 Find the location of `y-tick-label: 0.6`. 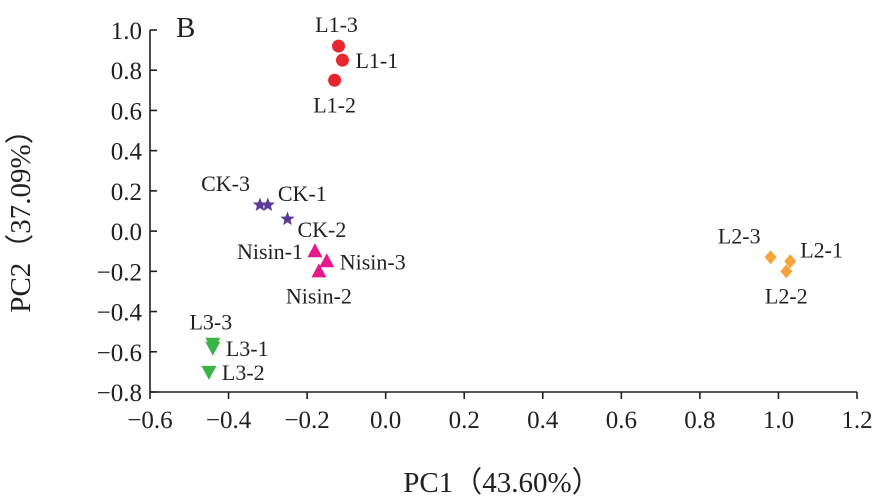

y-tick-label: 0.6 is located at coordinates (126, 111).